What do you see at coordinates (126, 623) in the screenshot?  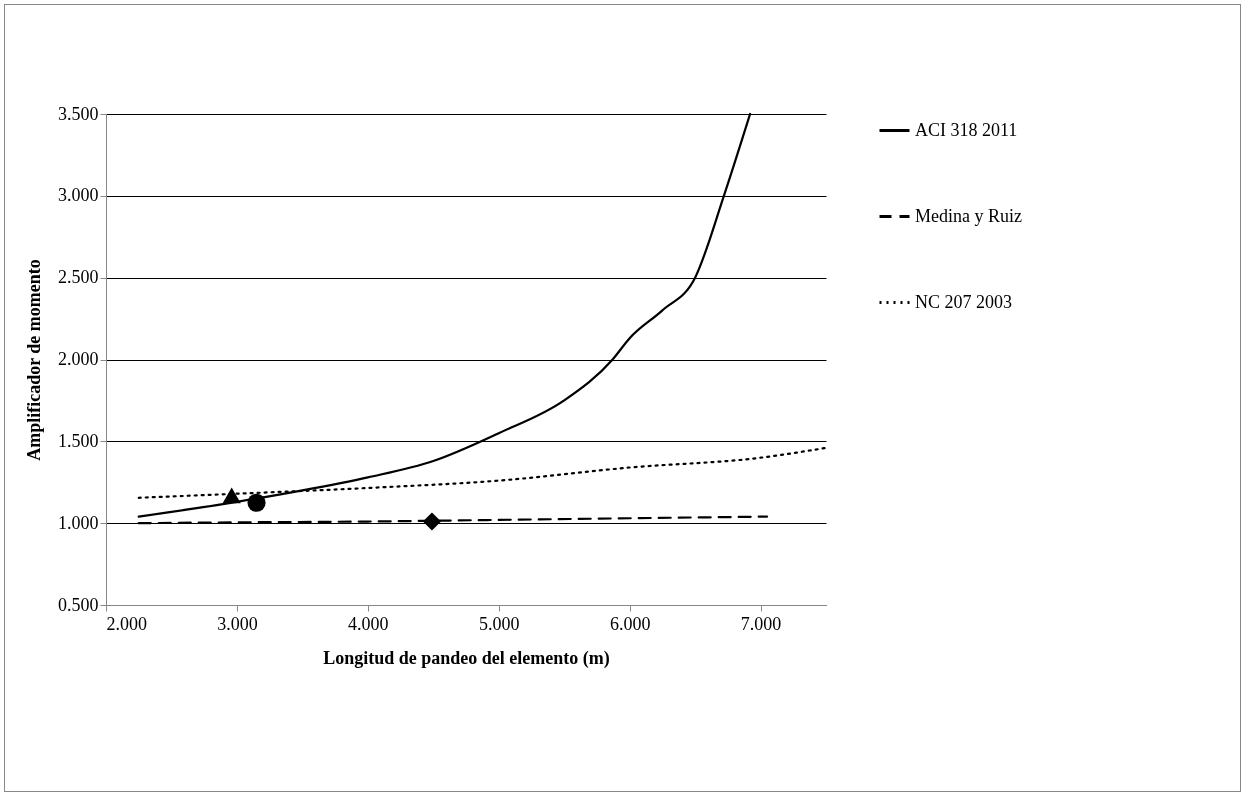 I see `x-tick-label: 2.000` at bounding box center [126, 623].